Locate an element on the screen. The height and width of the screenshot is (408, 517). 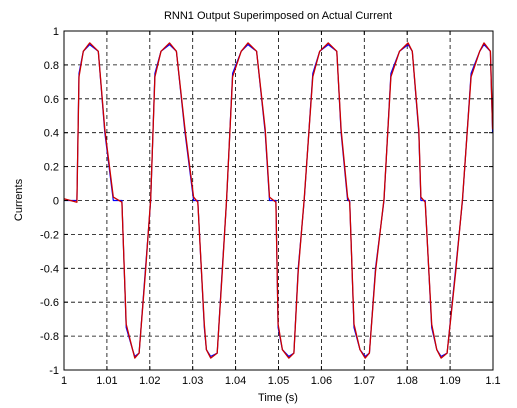
y-tick-label: 0.4 is located at coordinates (51, 134).